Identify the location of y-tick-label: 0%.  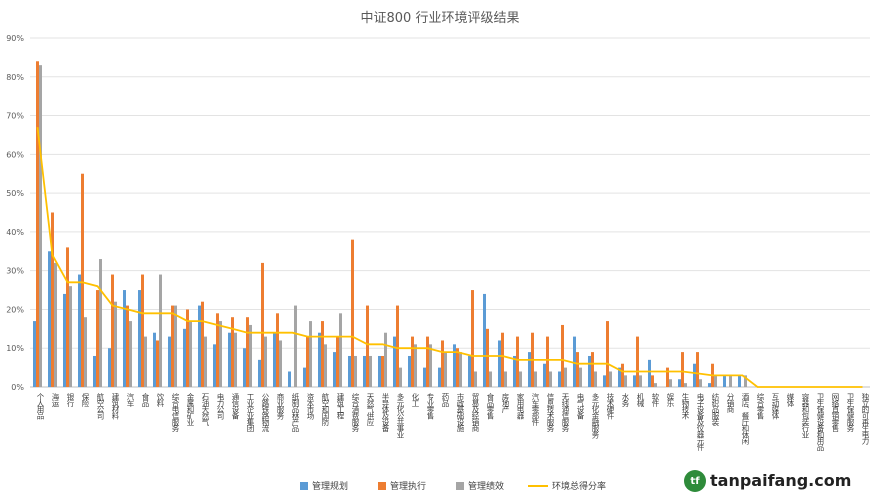
(17, 387).